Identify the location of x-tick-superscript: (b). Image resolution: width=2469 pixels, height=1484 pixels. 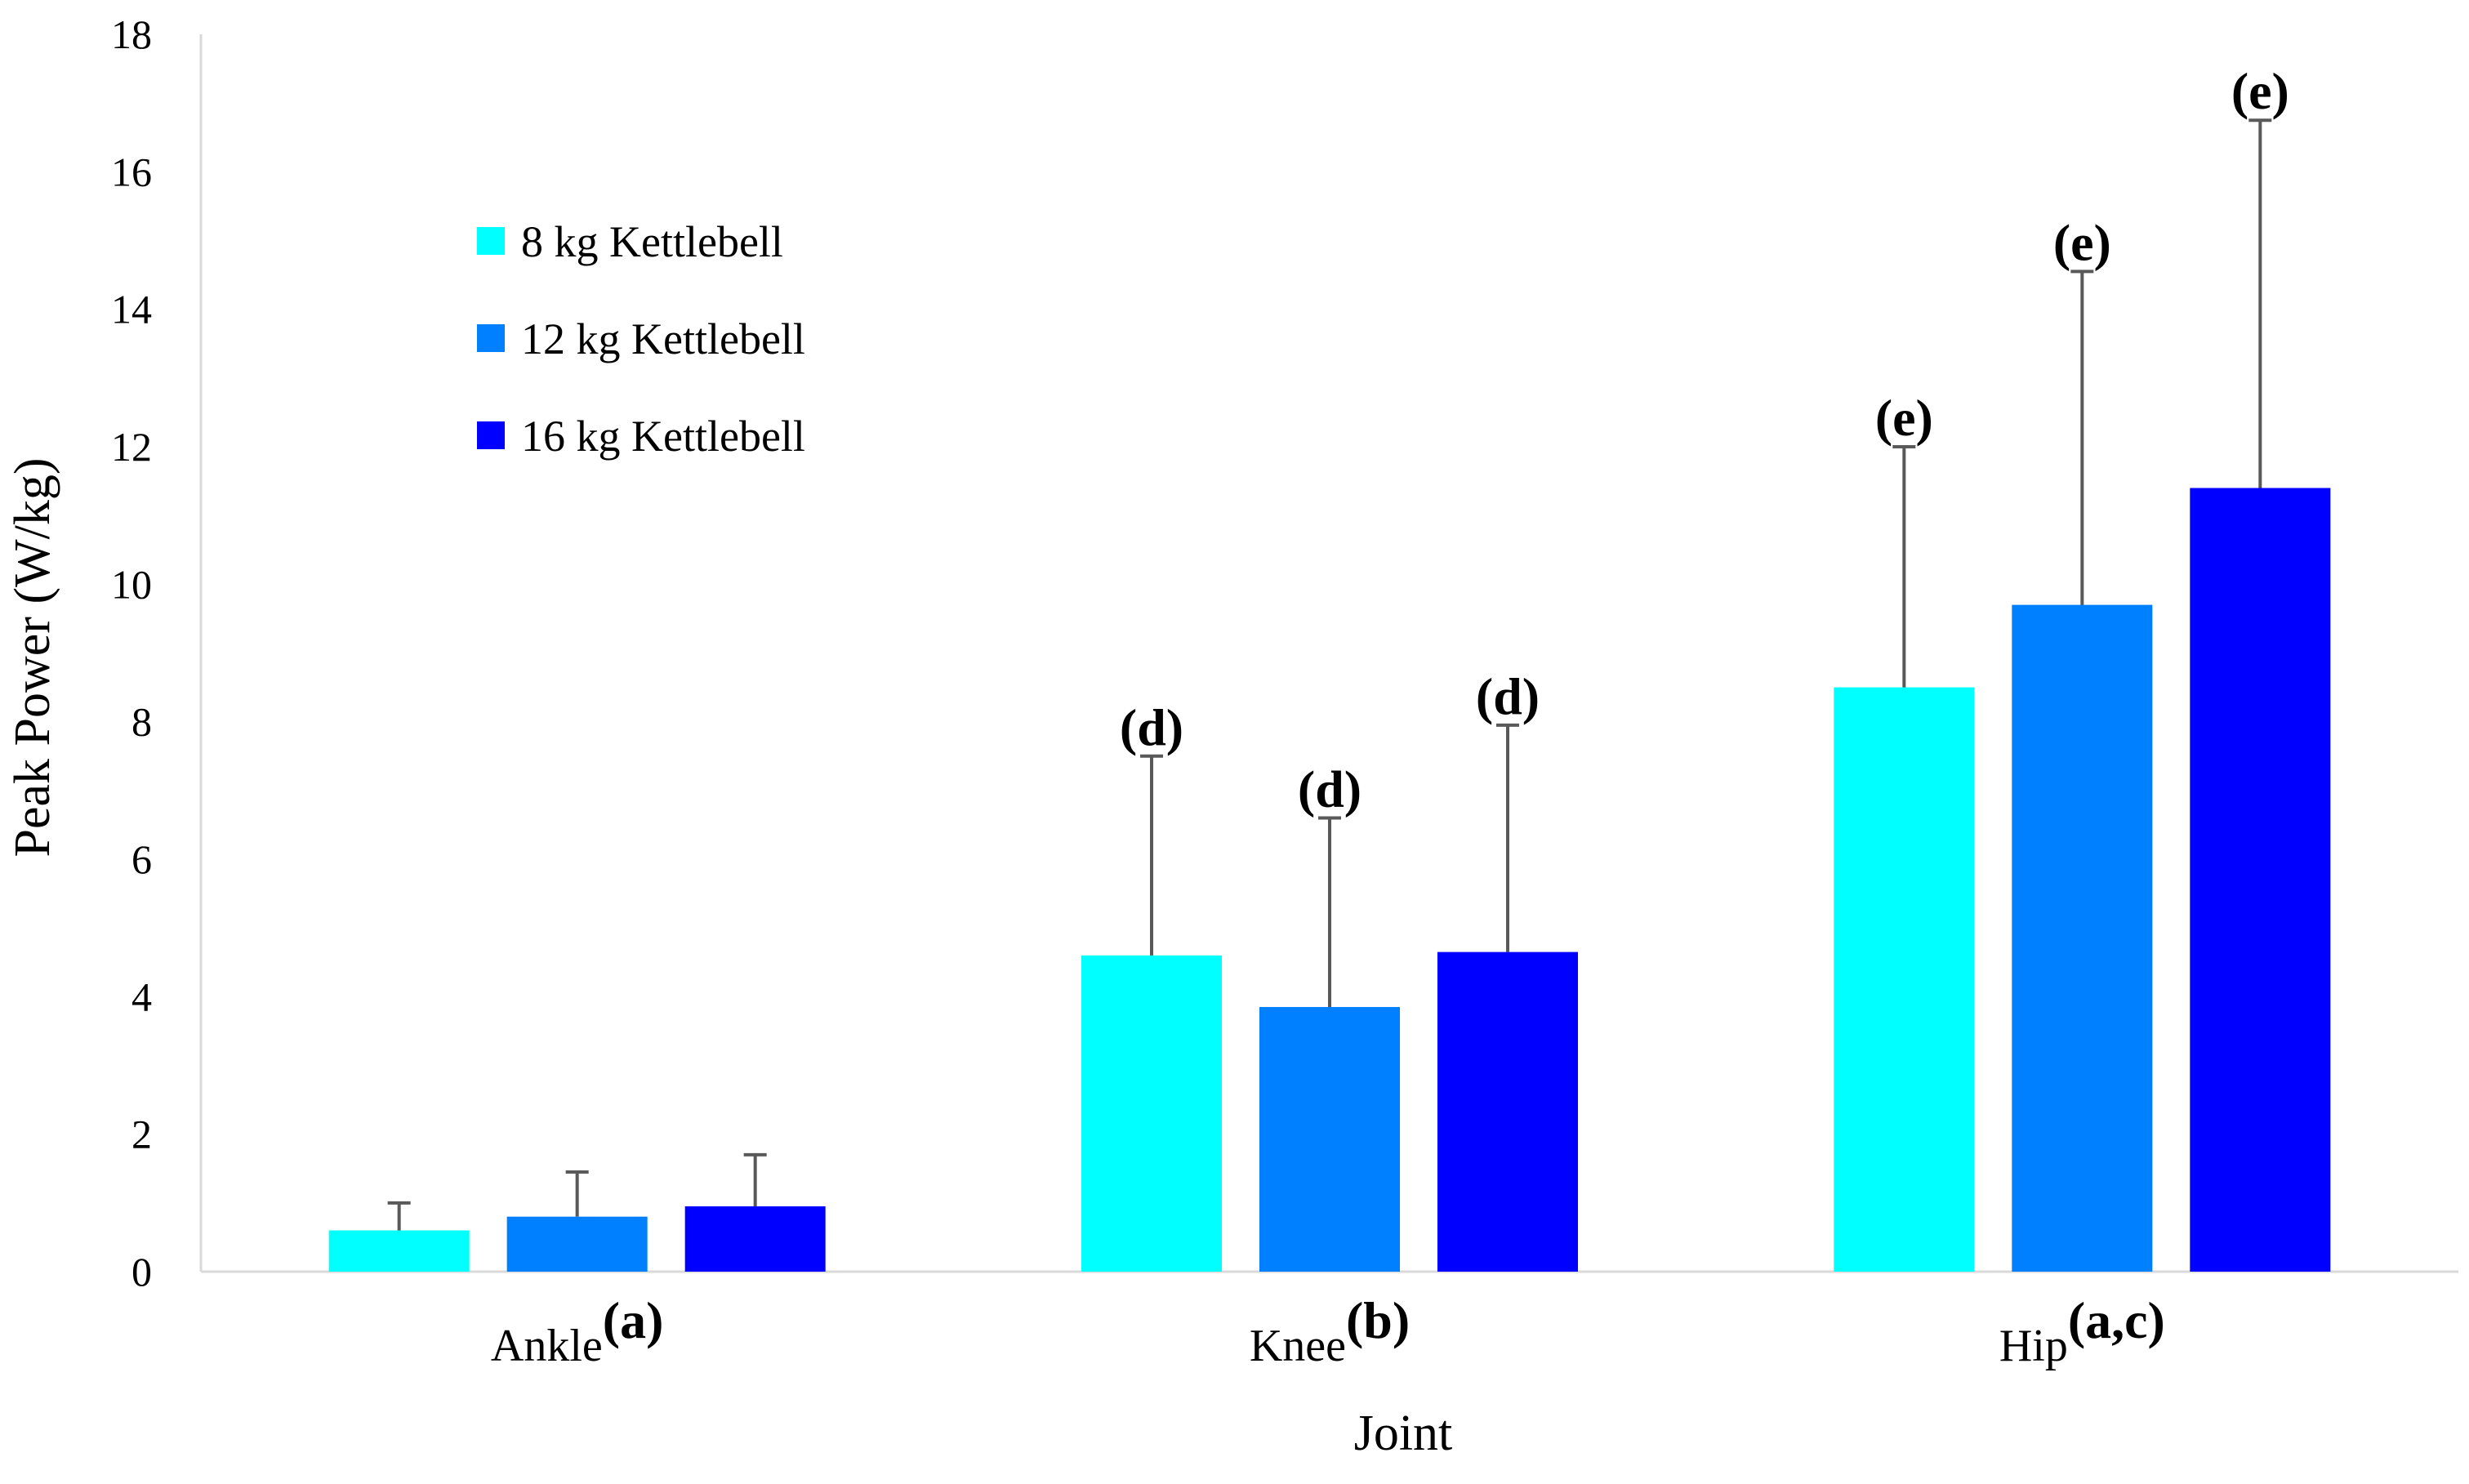
(1378, 1320).